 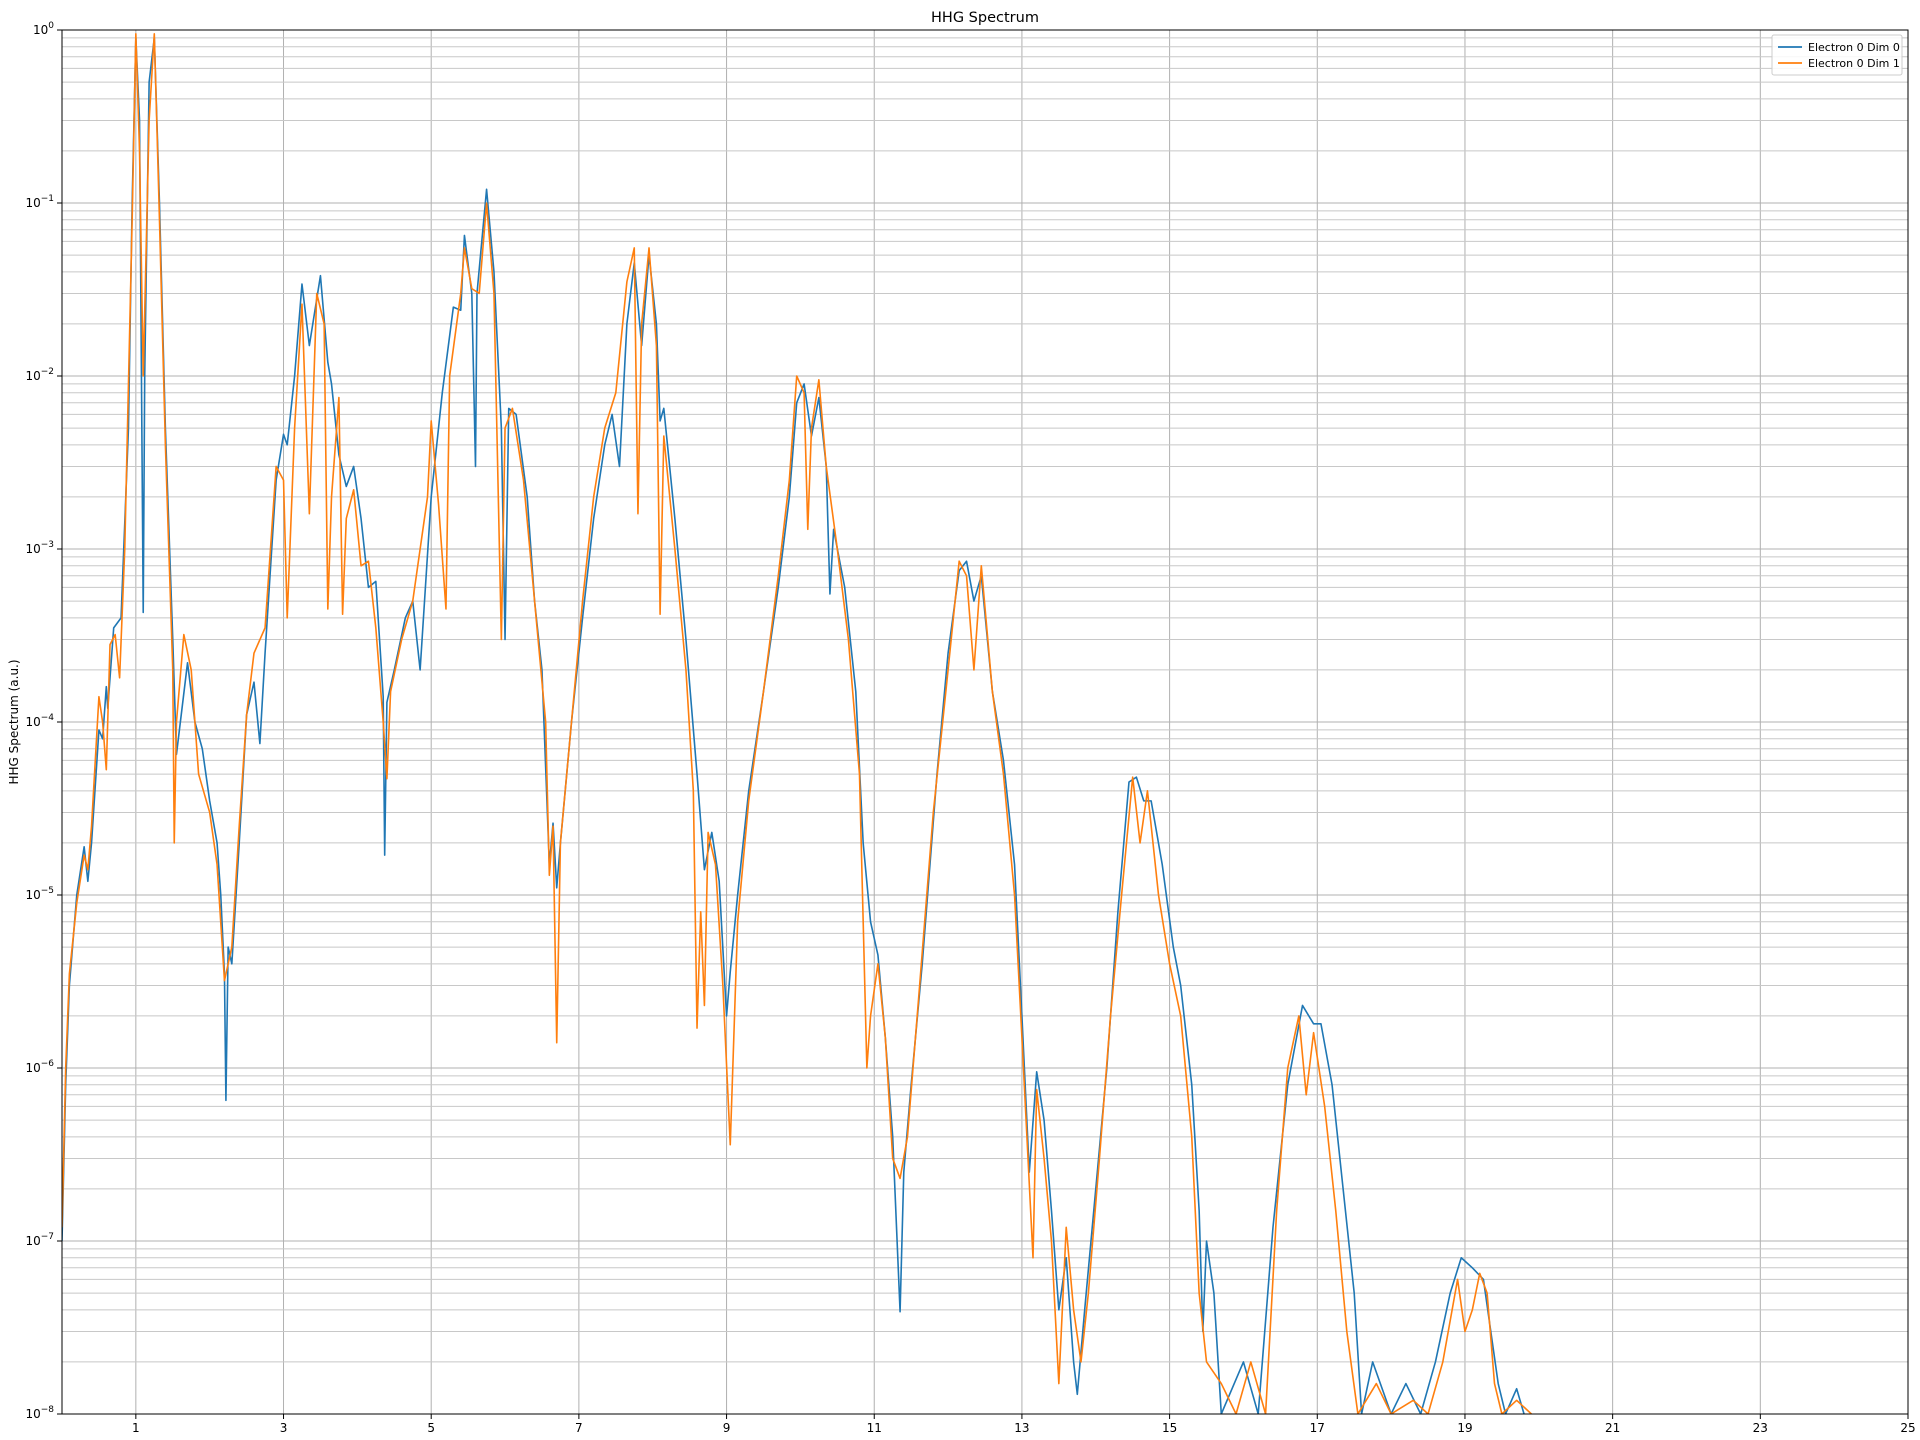 What do you see at coordinates (39, 548) in the screenshot?
I see `y-tick-label: 10⁻³` at bounding box center [39, 548].